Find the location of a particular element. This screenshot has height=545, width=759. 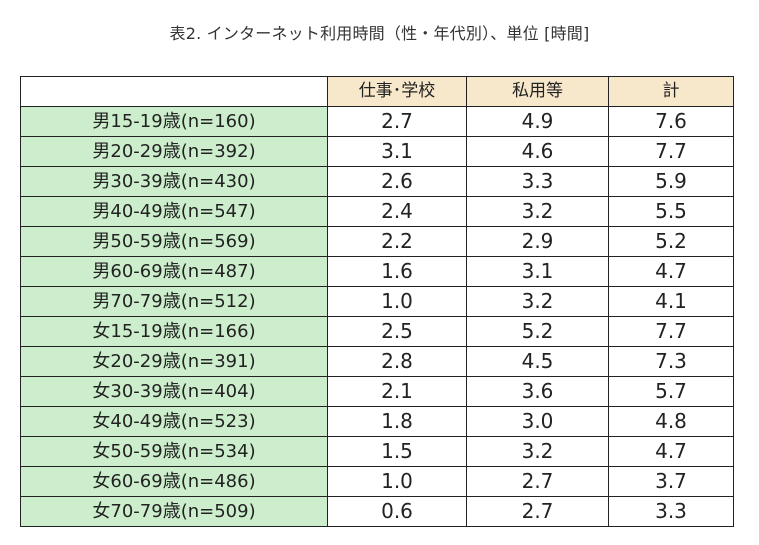

total-value: 3.3 is located at coordinates (671, 511).